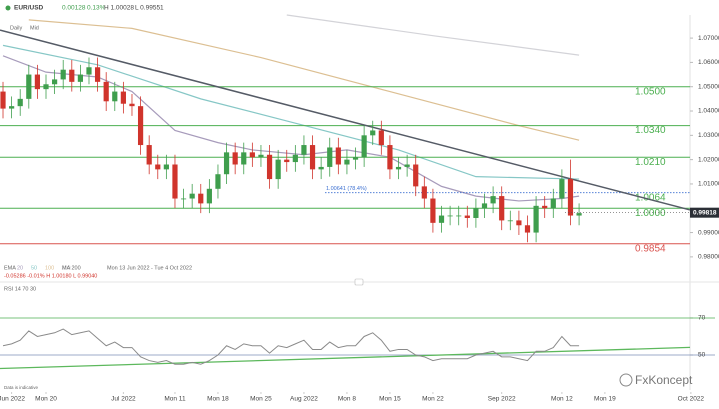 Image resolution: width=719 pixels, height=409 pixels. What do you see at coordinates (664, 380) in the screenshot?
I see `watermark: FxKoncept` at bounding box center [664, 380].